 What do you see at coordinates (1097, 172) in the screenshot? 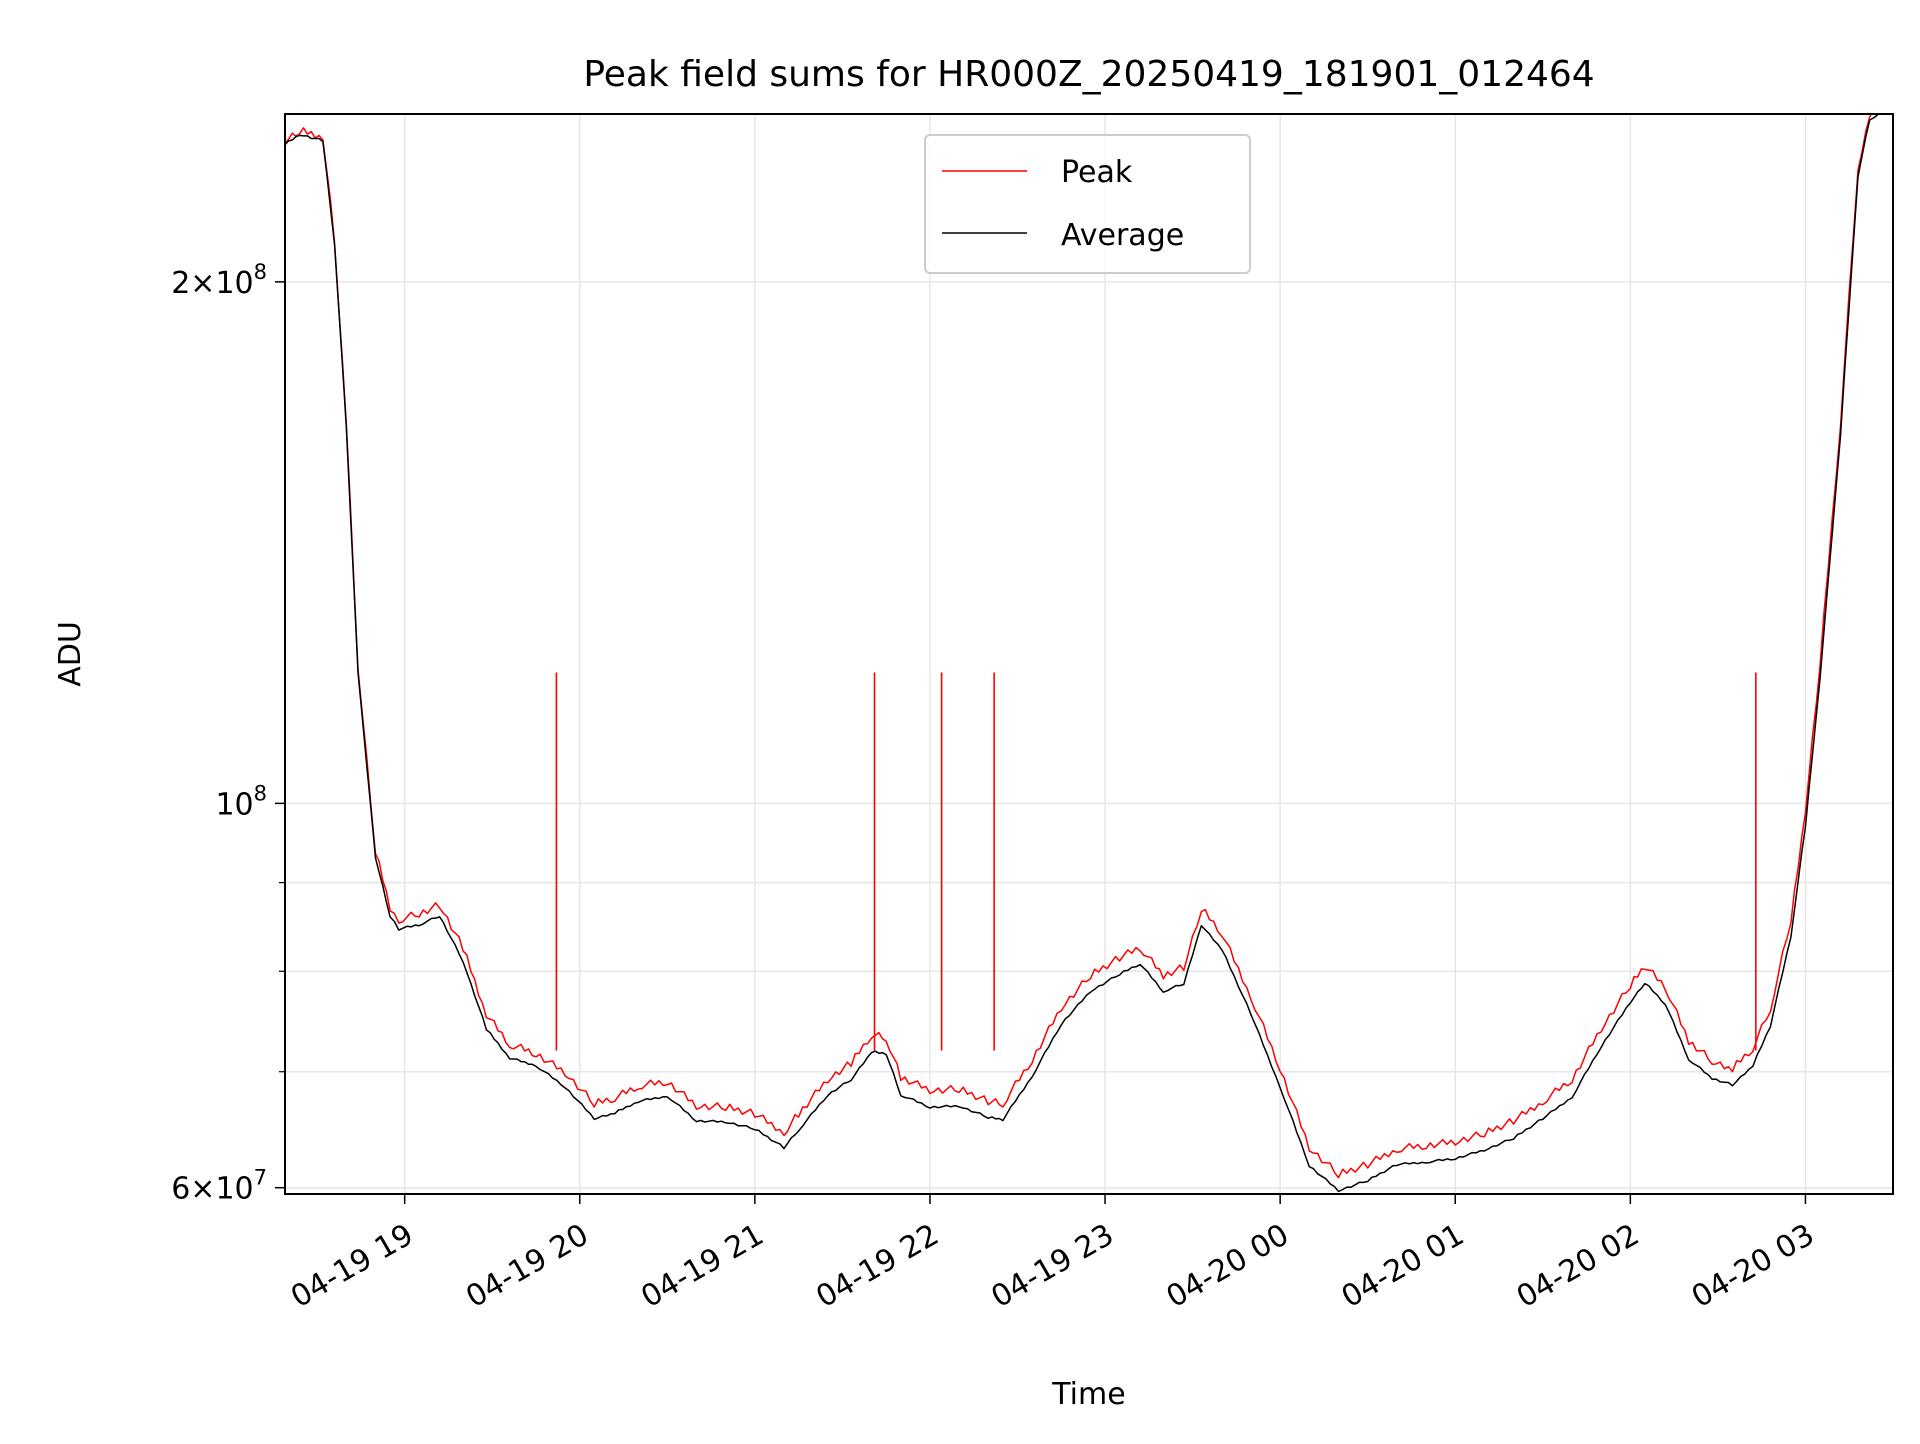
I see `legend-label-peak: Peak` at bounding box center [1097, 172].